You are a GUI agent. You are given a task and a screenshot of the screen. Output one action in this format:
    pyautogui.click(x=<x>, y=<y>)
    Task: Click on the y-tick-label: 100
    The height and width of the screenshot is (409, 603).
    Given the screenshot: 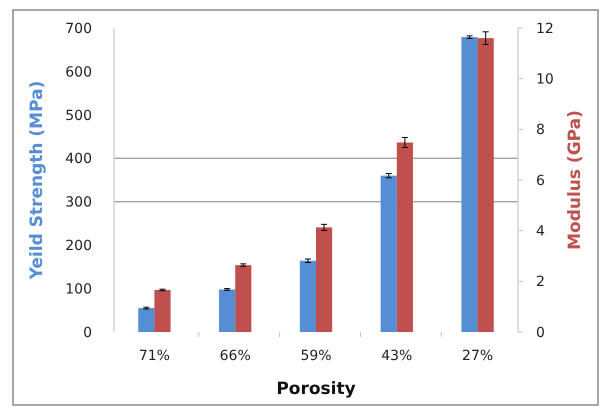 What is the action you would take?
    pyautogui.click(x=78, y=289)
    